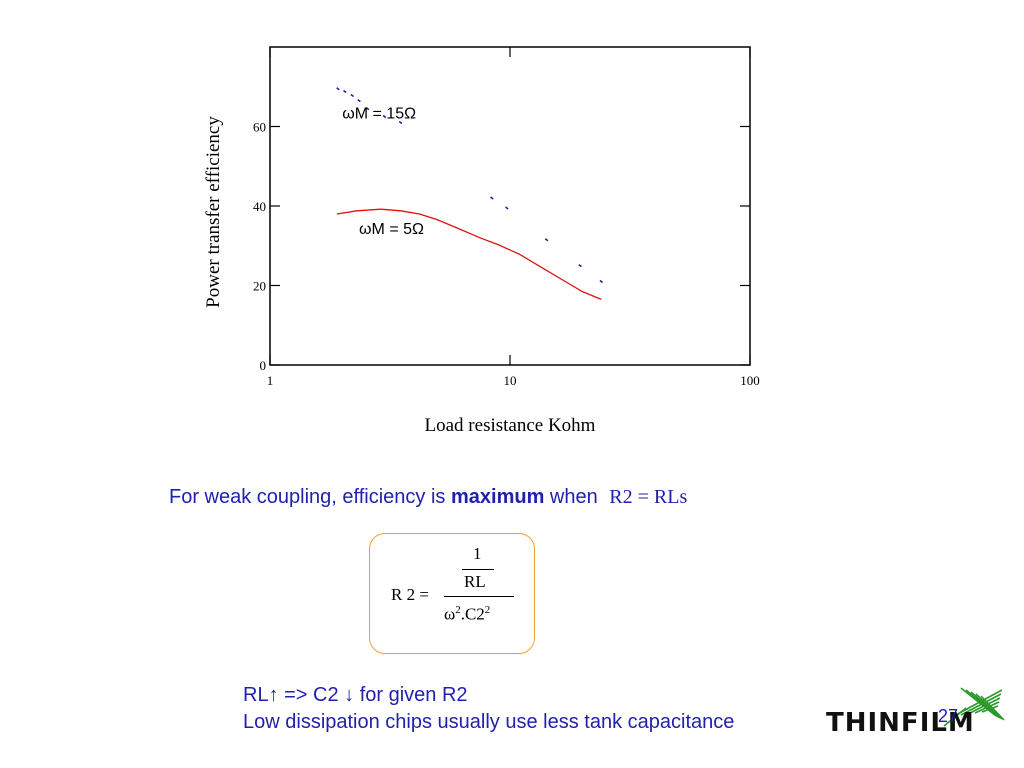  What do you see at coordinates (900, 723) in the screenshot?
I see `logo-text: THINFILM` at bounding box center [900, 723].